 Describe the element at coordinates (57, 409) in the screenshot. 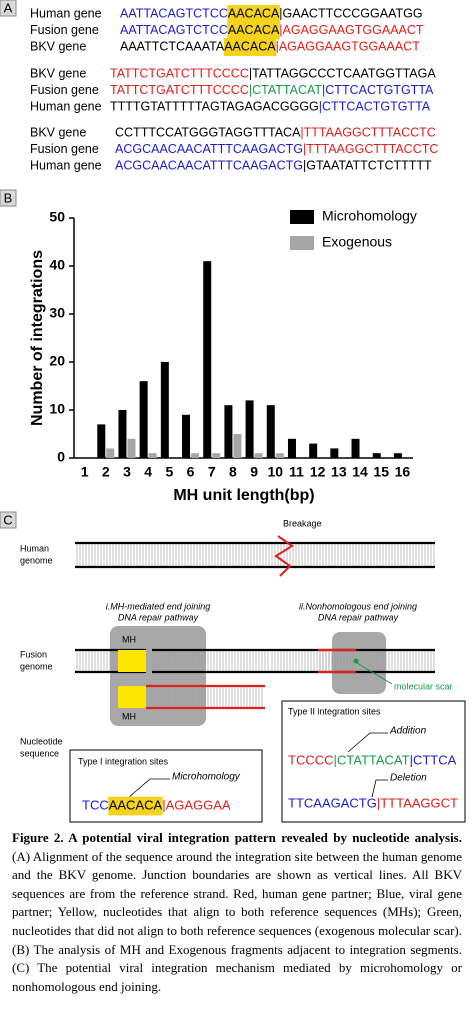

I see `y-tick-label: 10` at that location.